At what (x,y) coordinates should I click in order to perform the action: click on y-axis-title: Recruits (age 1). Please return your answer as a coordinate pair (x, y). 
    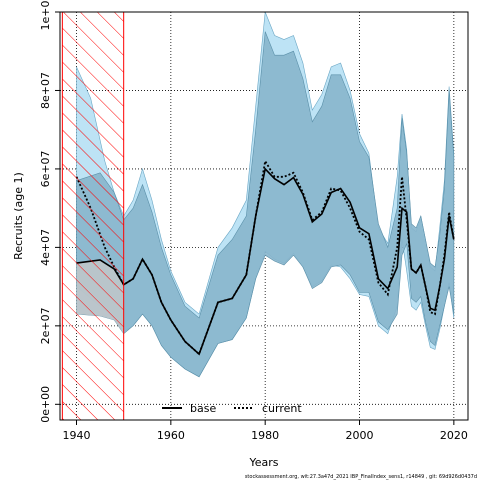
    Looking at the image, I should click on (18, 216).